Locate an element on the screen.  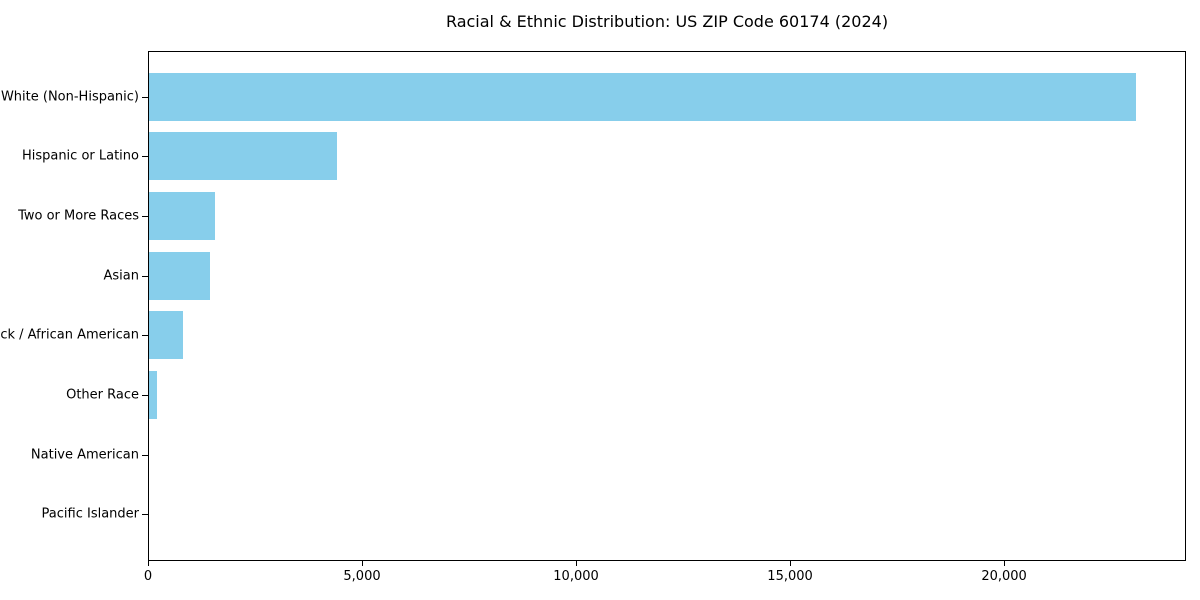
bar-row: Black / African American is located at coordinates (592, 336).